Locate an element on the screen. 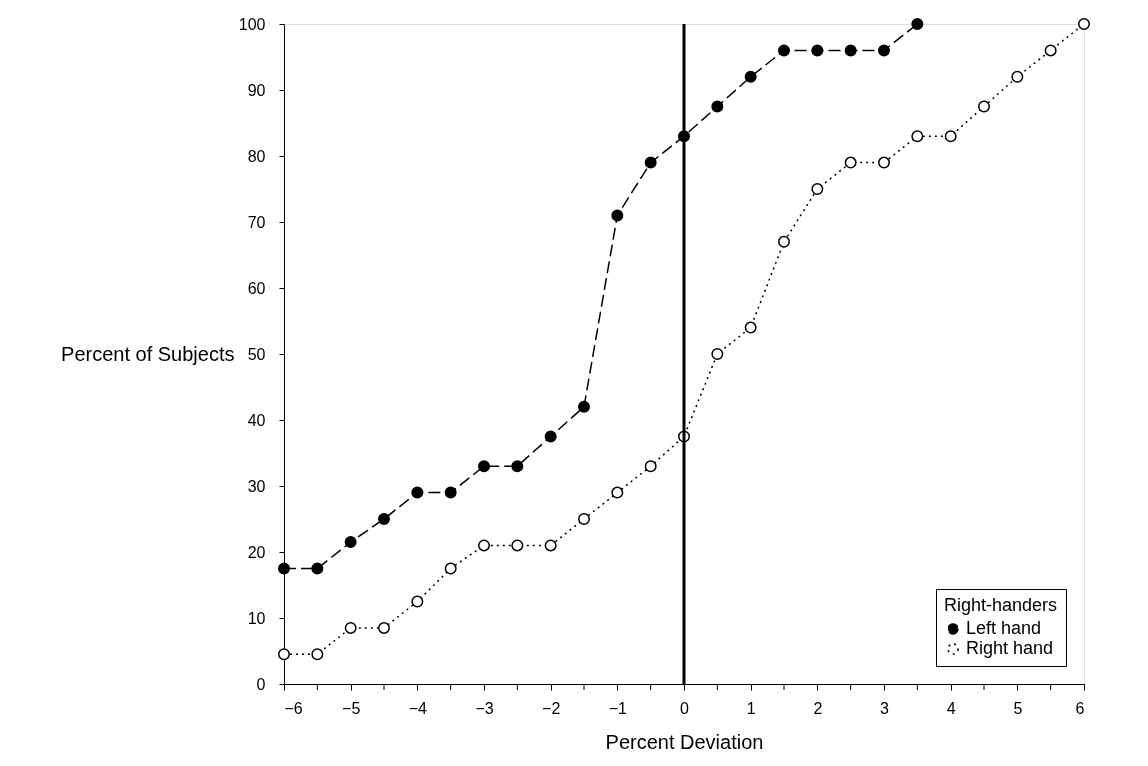 The width and height of the screenshot is (1148, 766). legend-label: Right hand is located at coordinates (1010, 648).